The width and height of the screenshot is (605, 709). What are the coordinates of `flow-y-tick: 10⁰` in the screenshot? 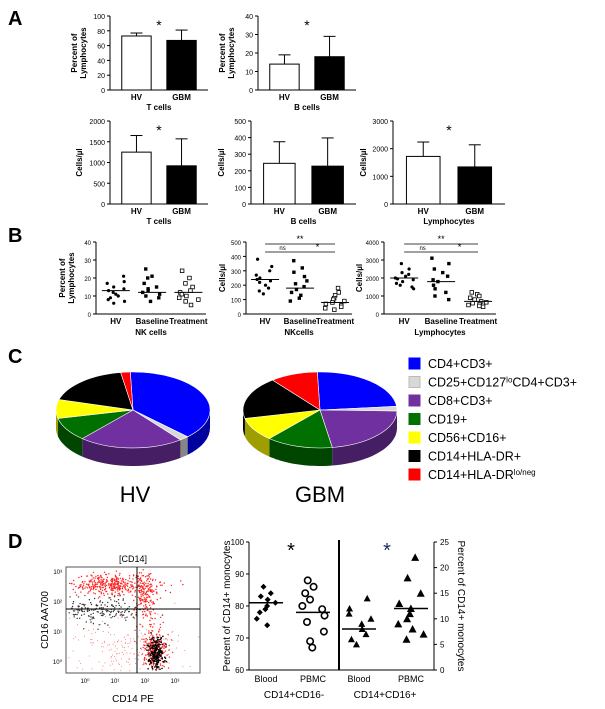 It's located at (58, 662).